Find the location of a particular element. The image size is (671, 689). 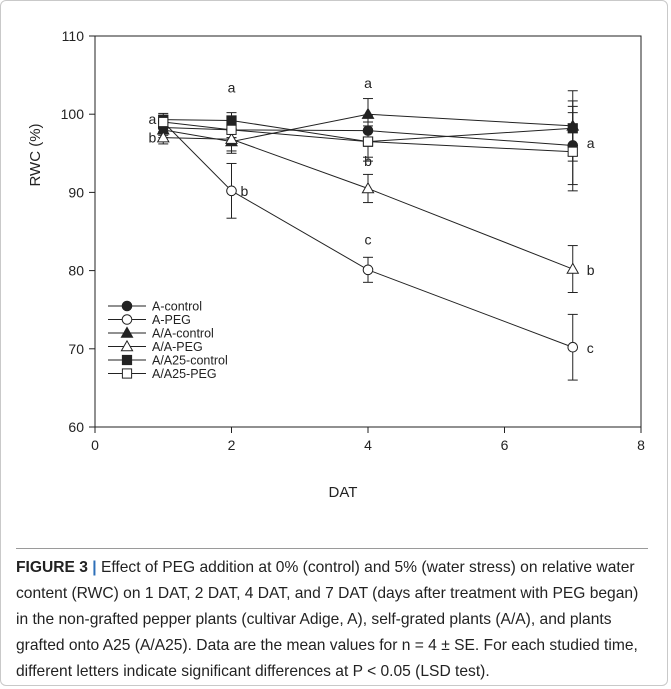

y-tick-label: 70 is located at coordinates (76, 349).